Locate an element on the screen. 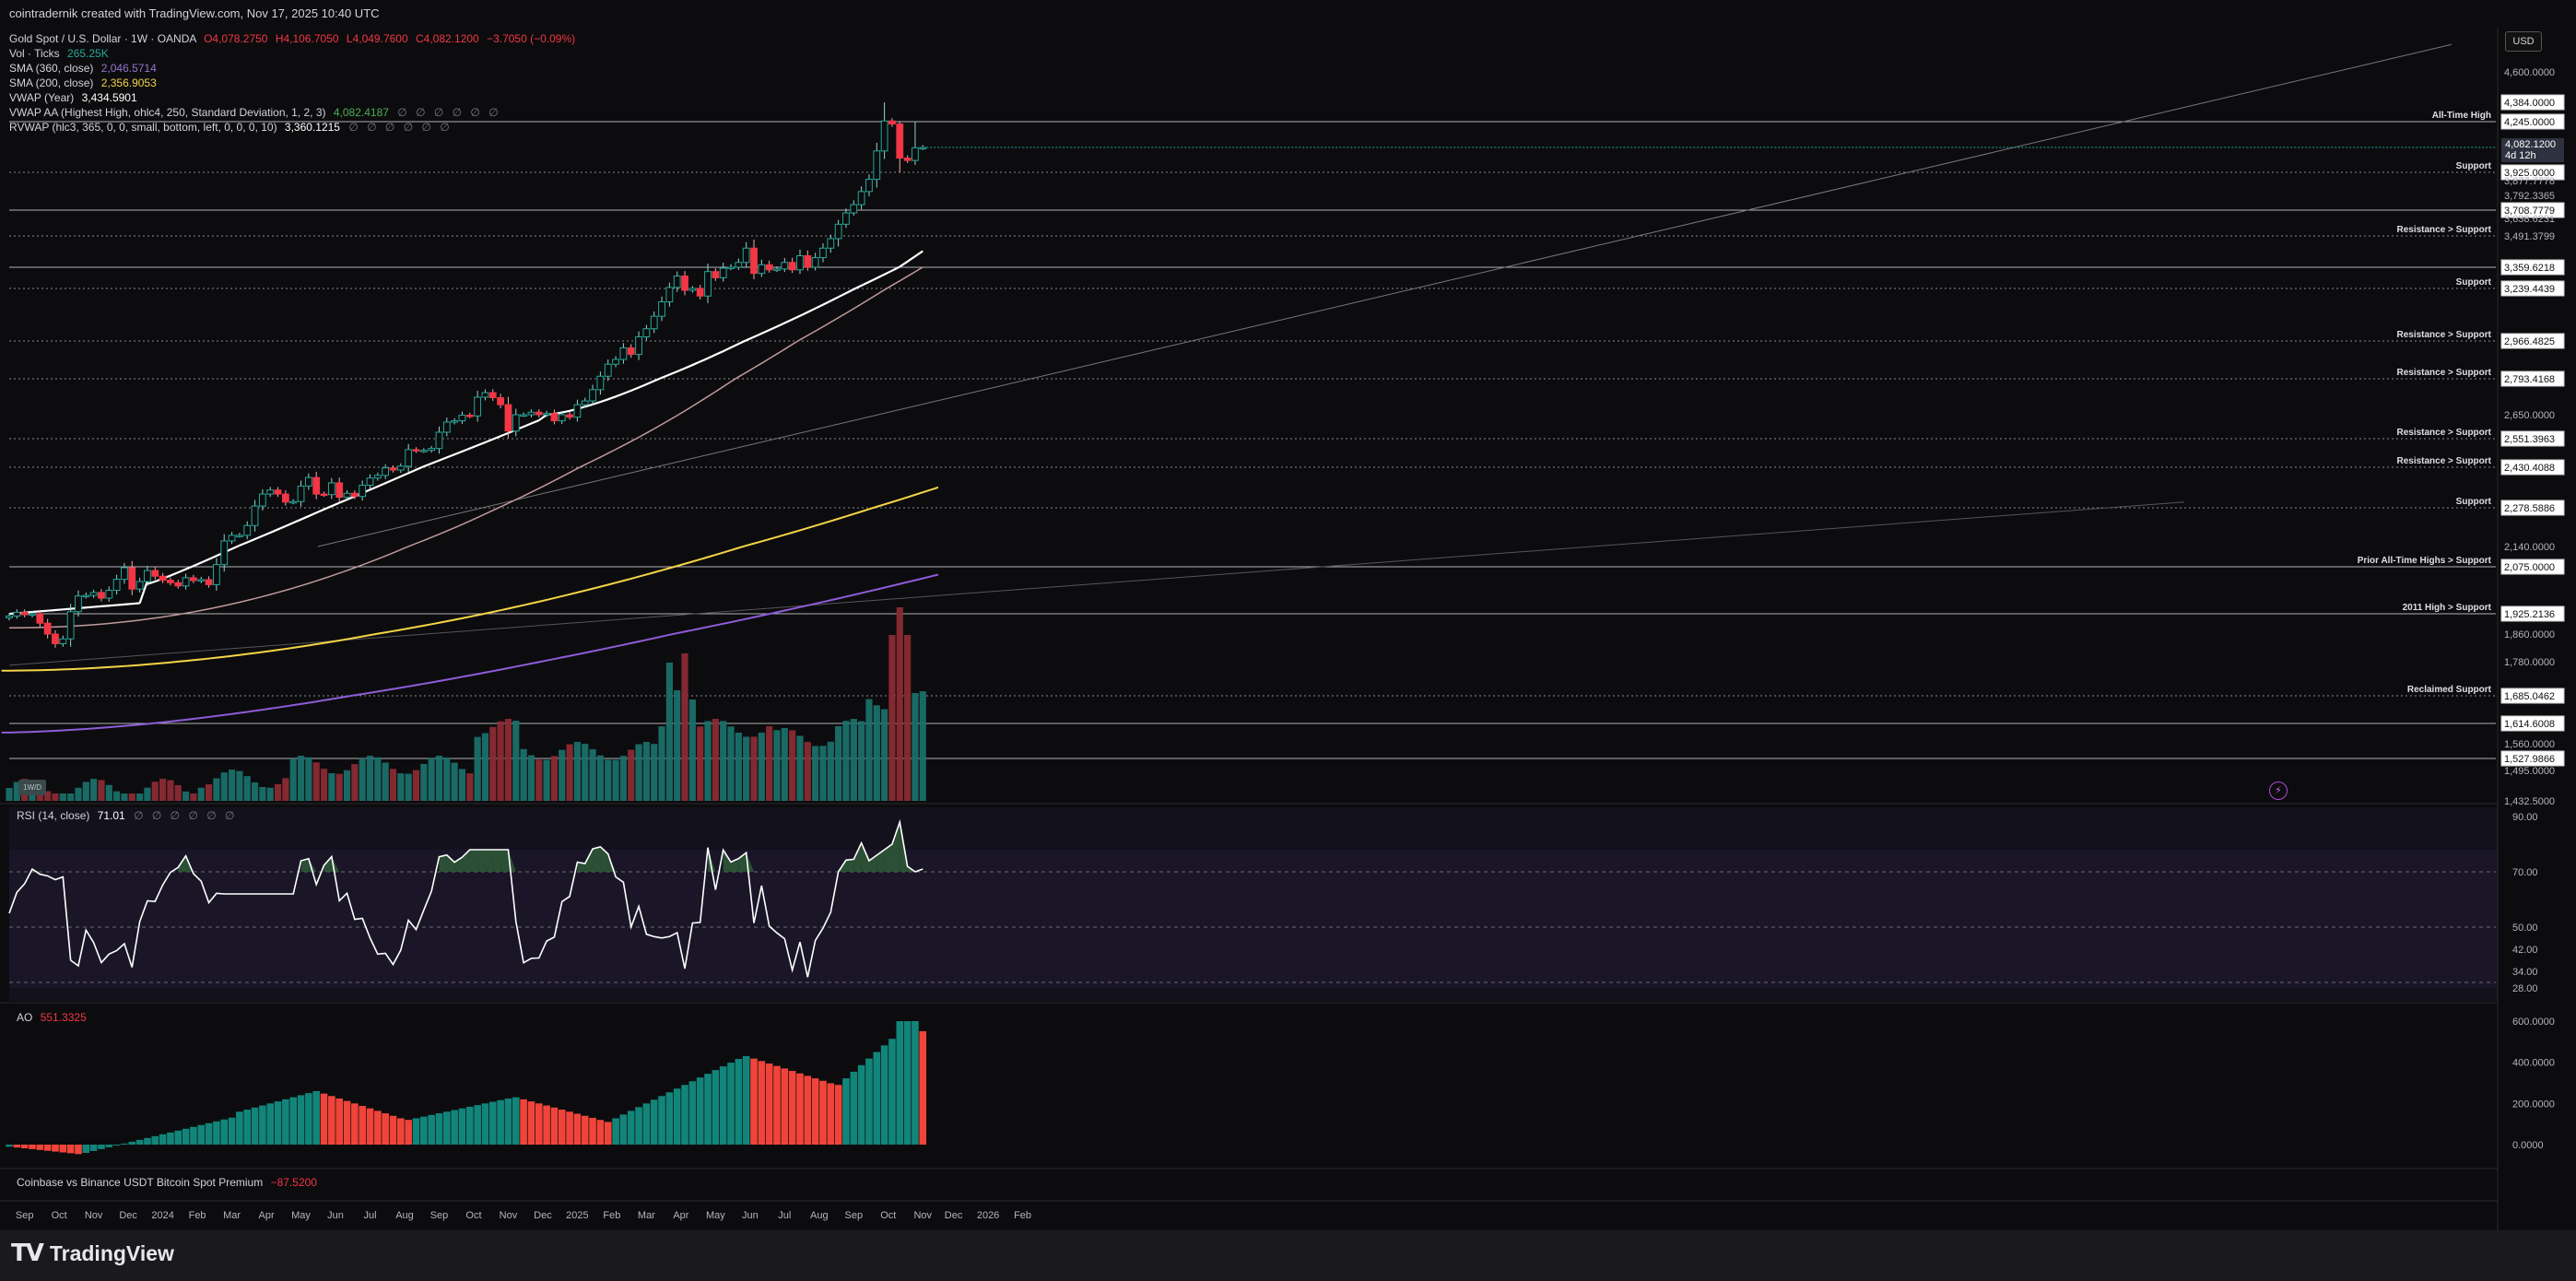  ao-legend: AO 551.3325 is located at coordinates (52, 1018).